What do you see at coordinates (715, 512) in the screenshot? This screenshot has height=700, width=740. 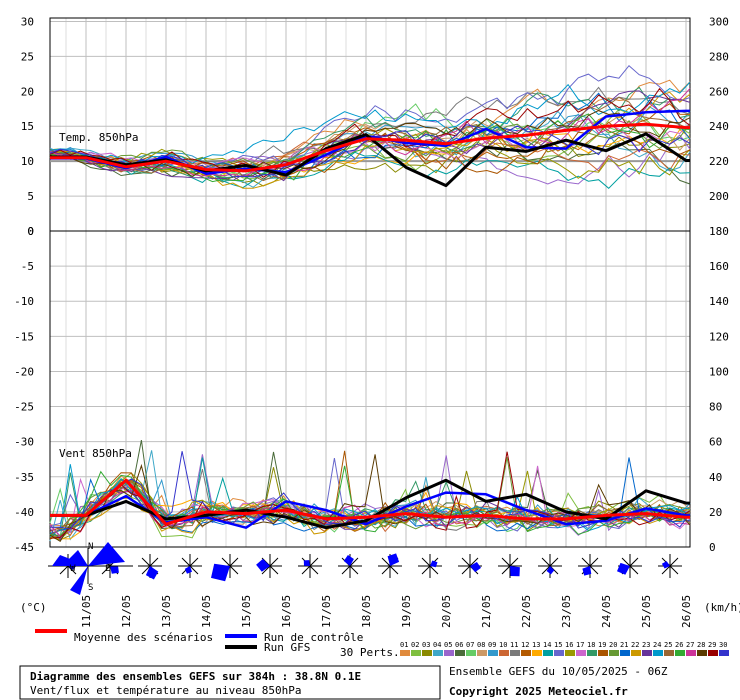 I see `wind-tick-right: 20` at bounding box center [715, 512].